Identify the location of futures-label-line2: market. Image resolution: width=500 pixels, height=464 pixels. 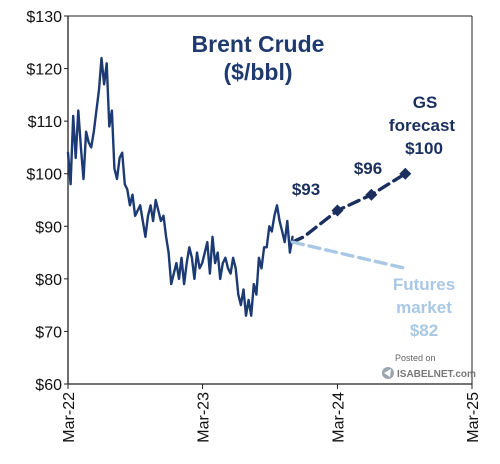
(424, 307).